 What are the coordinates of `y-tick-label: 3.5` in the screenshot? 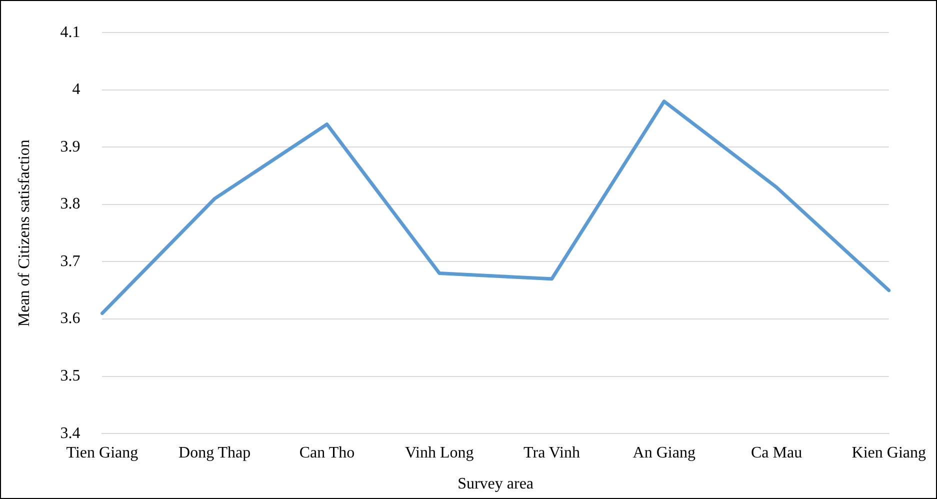 It's located at (70, 376).